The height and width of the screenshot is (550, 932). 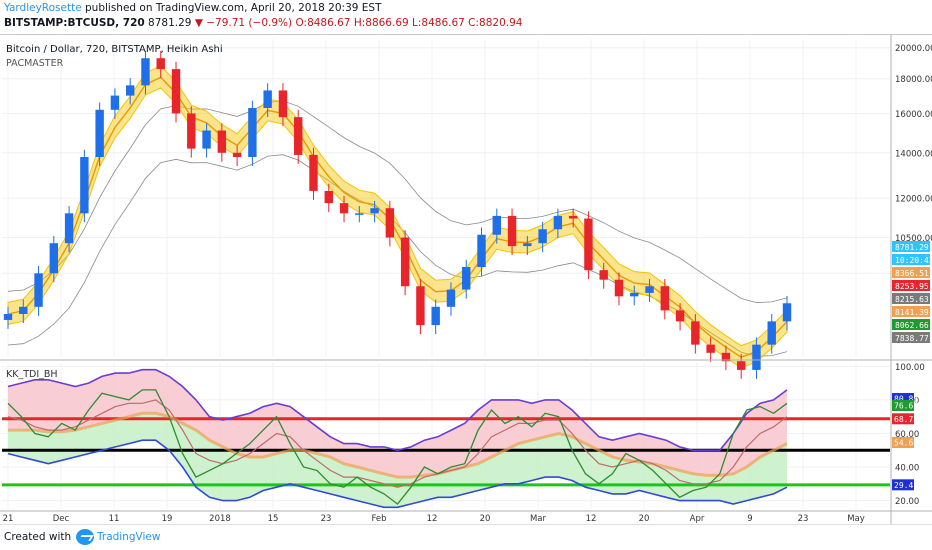 I want to click on osc-tag-value: 29.41, so click(x=906, y=485).